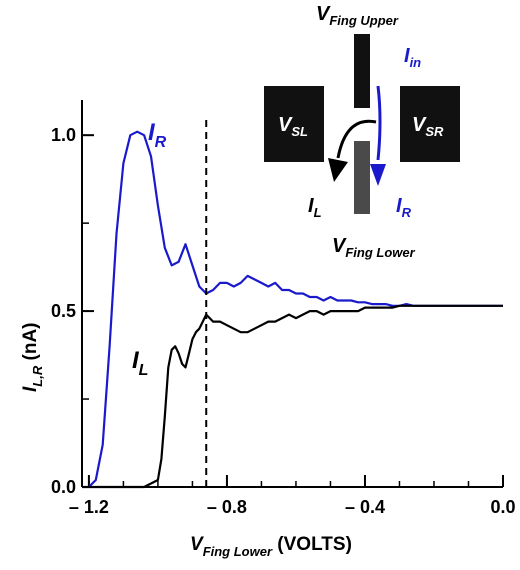 This screenshot has width=520, height=570. I want to click on right-gate-label: VSR, so click(428, 126).